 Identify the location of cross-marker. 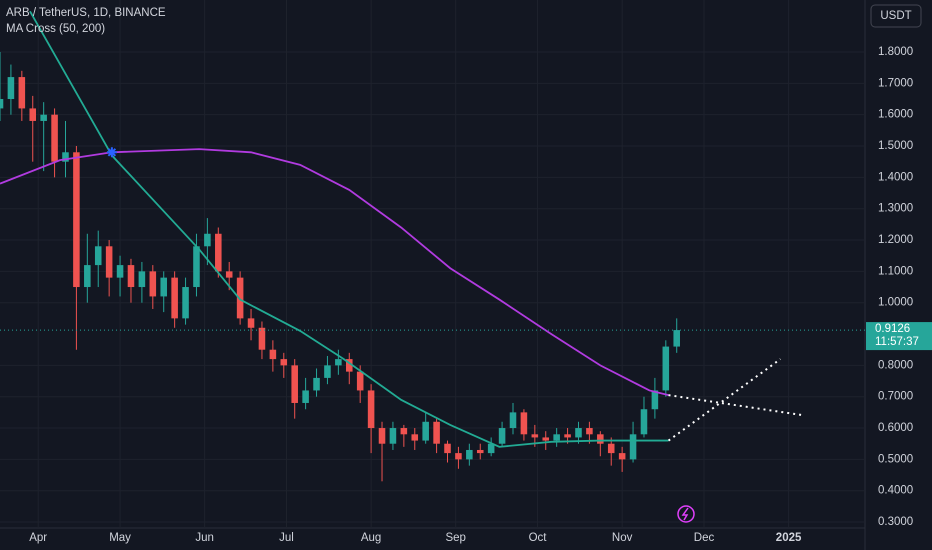
(111, 152).